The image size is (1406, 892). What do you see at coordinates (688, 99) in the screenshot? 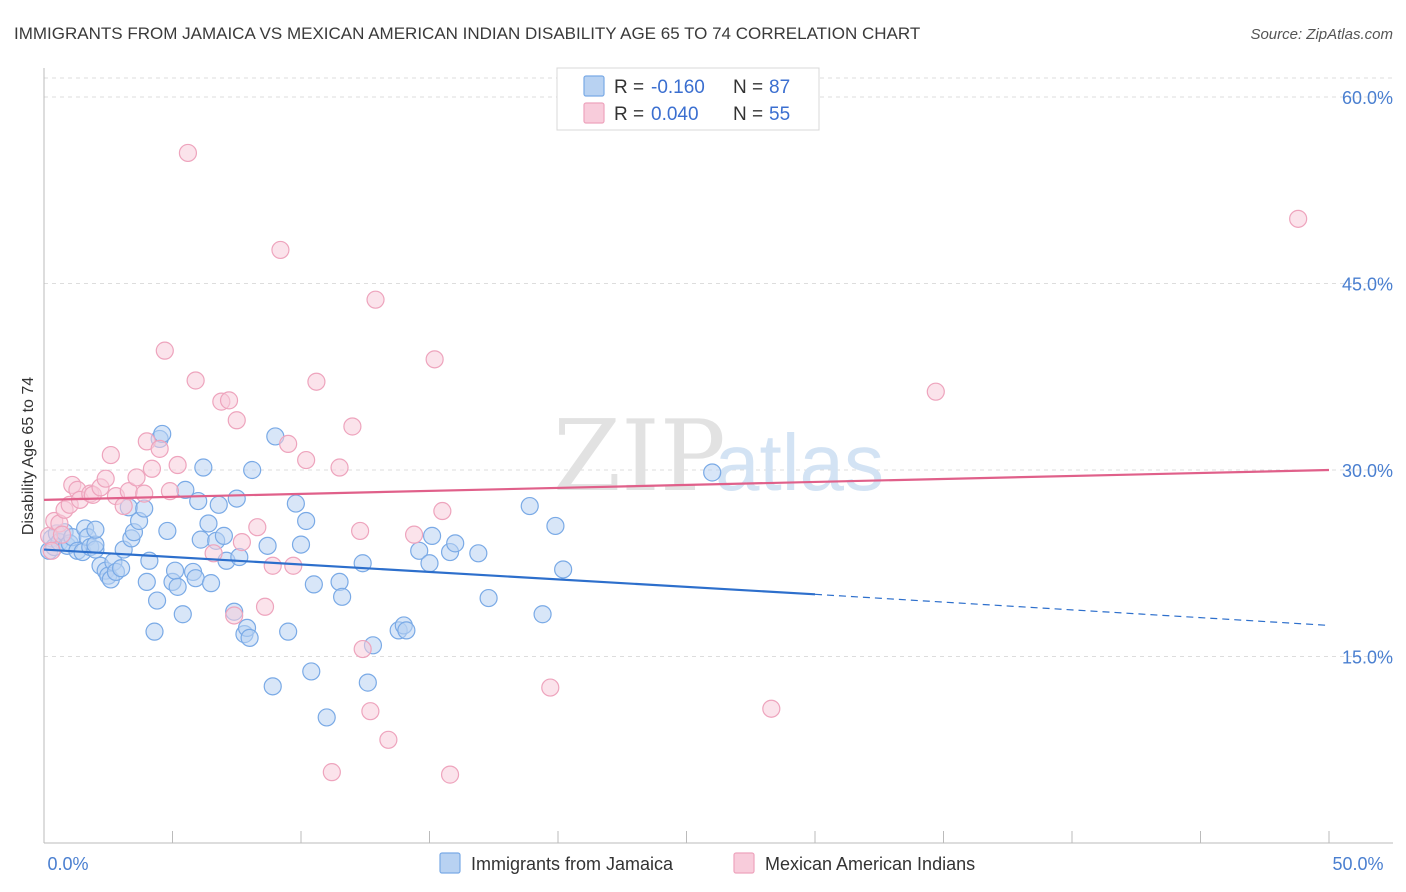
I see `legend: R = -0.160 N = 87 R = 0.040 N = 55` at bounding box center [688, 99].